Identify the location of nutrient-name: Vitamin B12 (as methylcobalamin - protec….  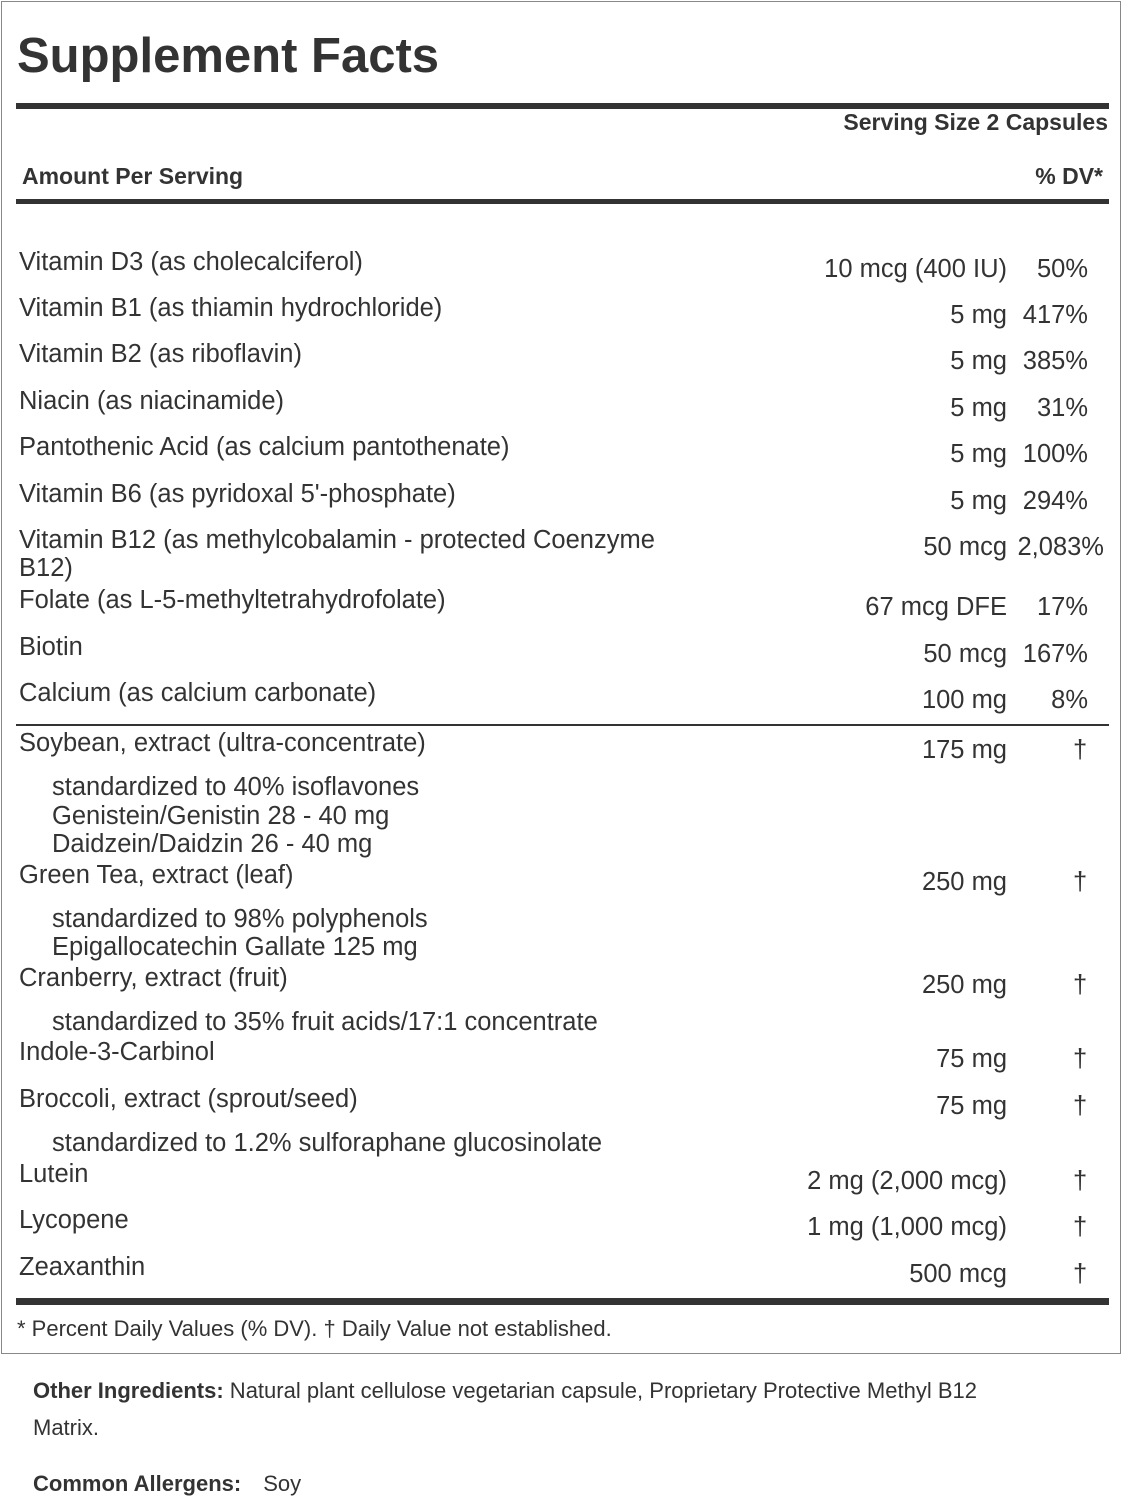
(337, 540).